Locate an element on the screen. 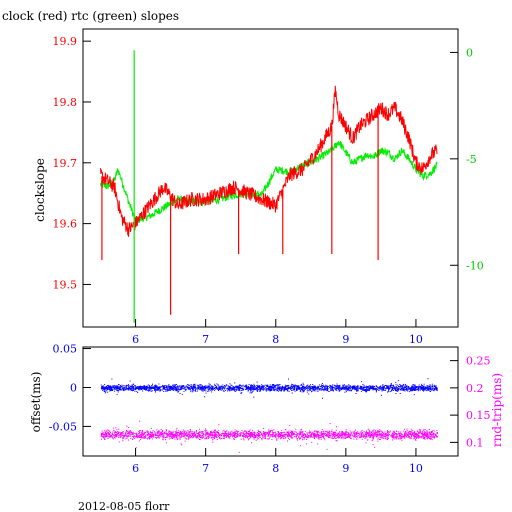 The height and width of the screenshot is (512, 512). top-left-tick-label: 19.7 is located at coordinates (65, 163).